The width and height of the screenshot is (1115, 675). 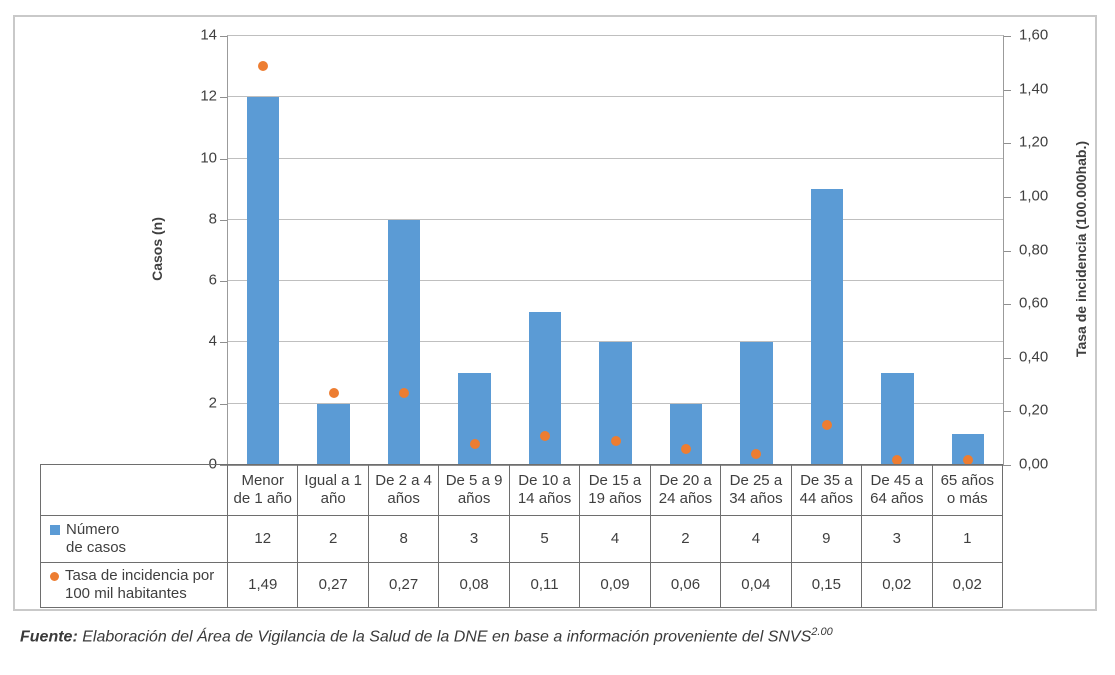 I want to click on legend-label: Número de casos, so click(x=96, y=538).